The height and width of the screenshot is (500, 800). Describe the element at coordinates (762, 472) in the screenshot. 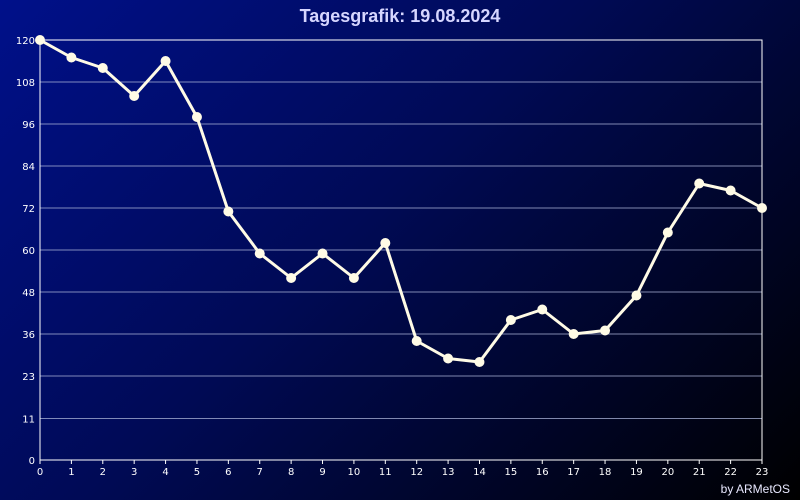

I see `x-tick-label: 23` at that location.